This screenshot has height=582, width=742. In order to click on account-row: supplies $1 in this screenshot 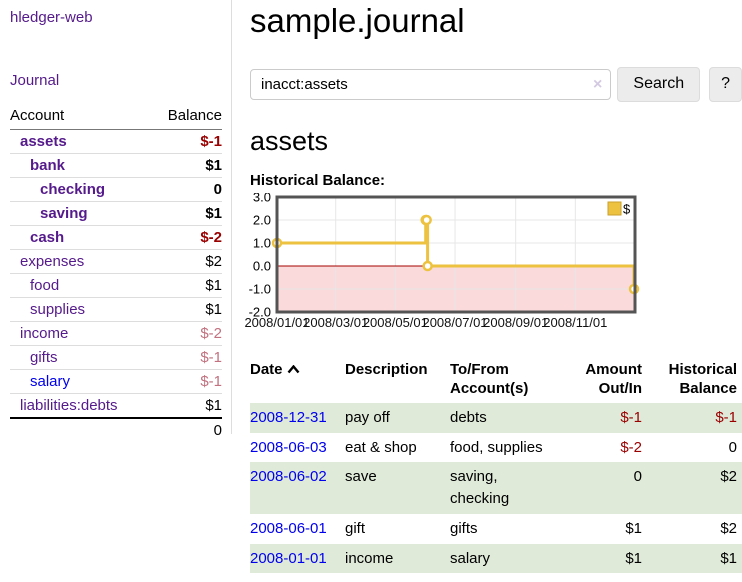, I will do `click(116, 309)`.